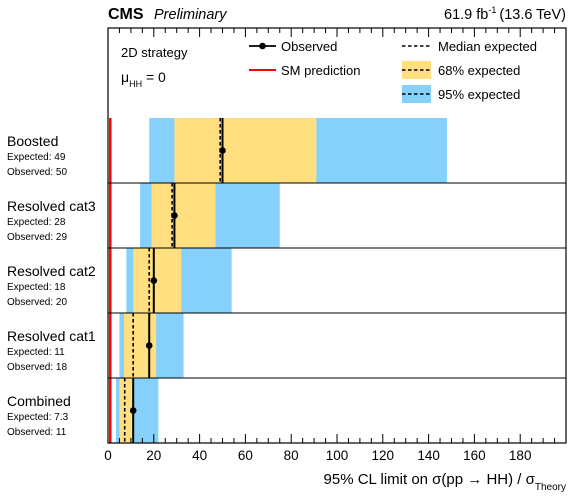 The height and width of the screenshot is (496, 580). Describe the element at coordinates (309, 46) in the screenshot. I see `legend-observed-text: Observed` at that location.